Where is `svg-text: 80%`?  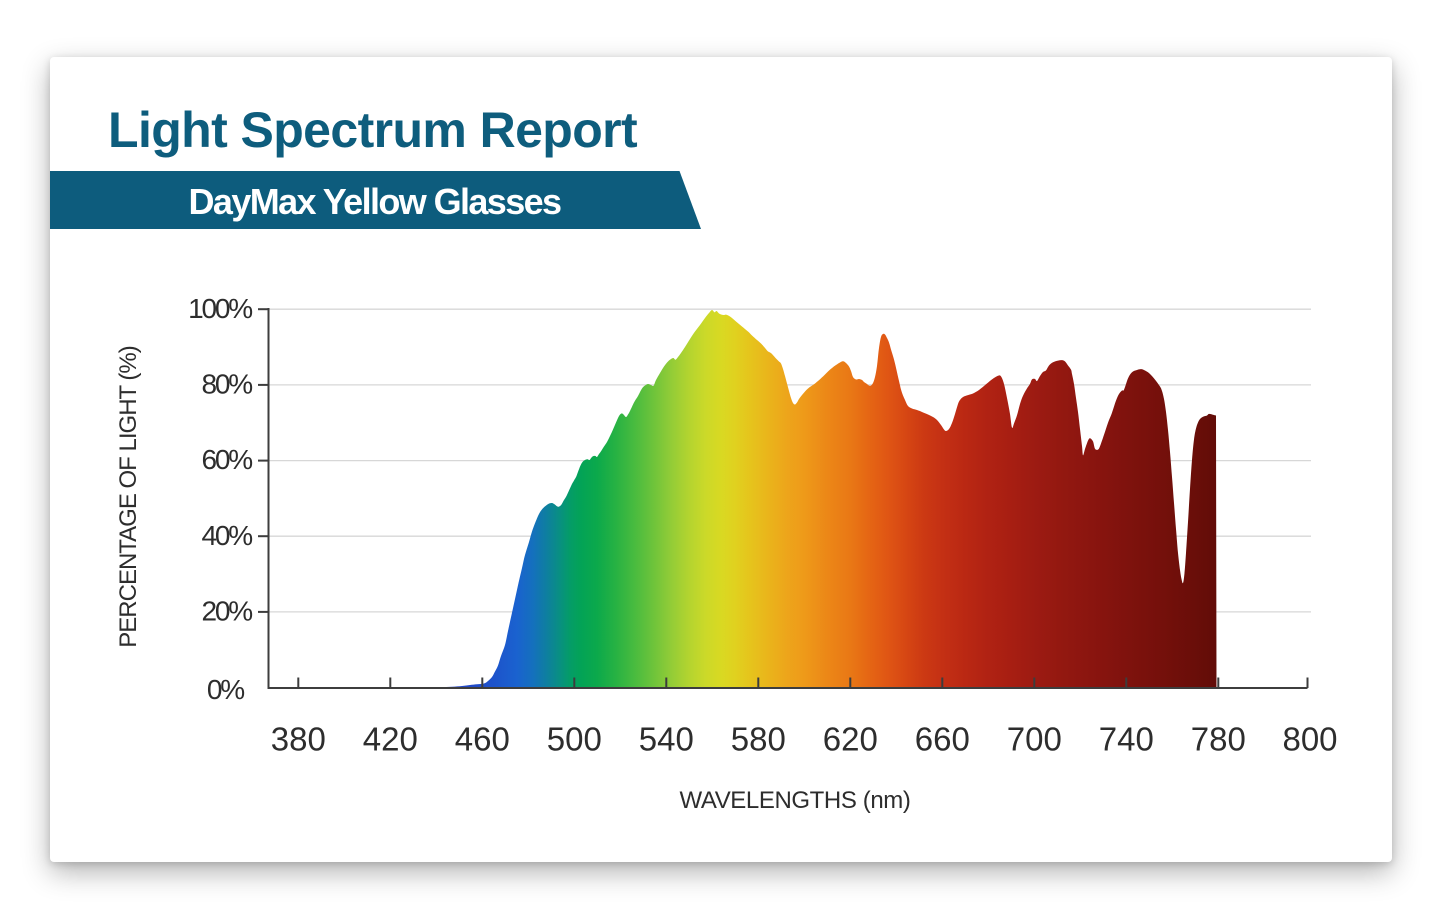
svg-text: 80% is located at coordinates (227, 384).